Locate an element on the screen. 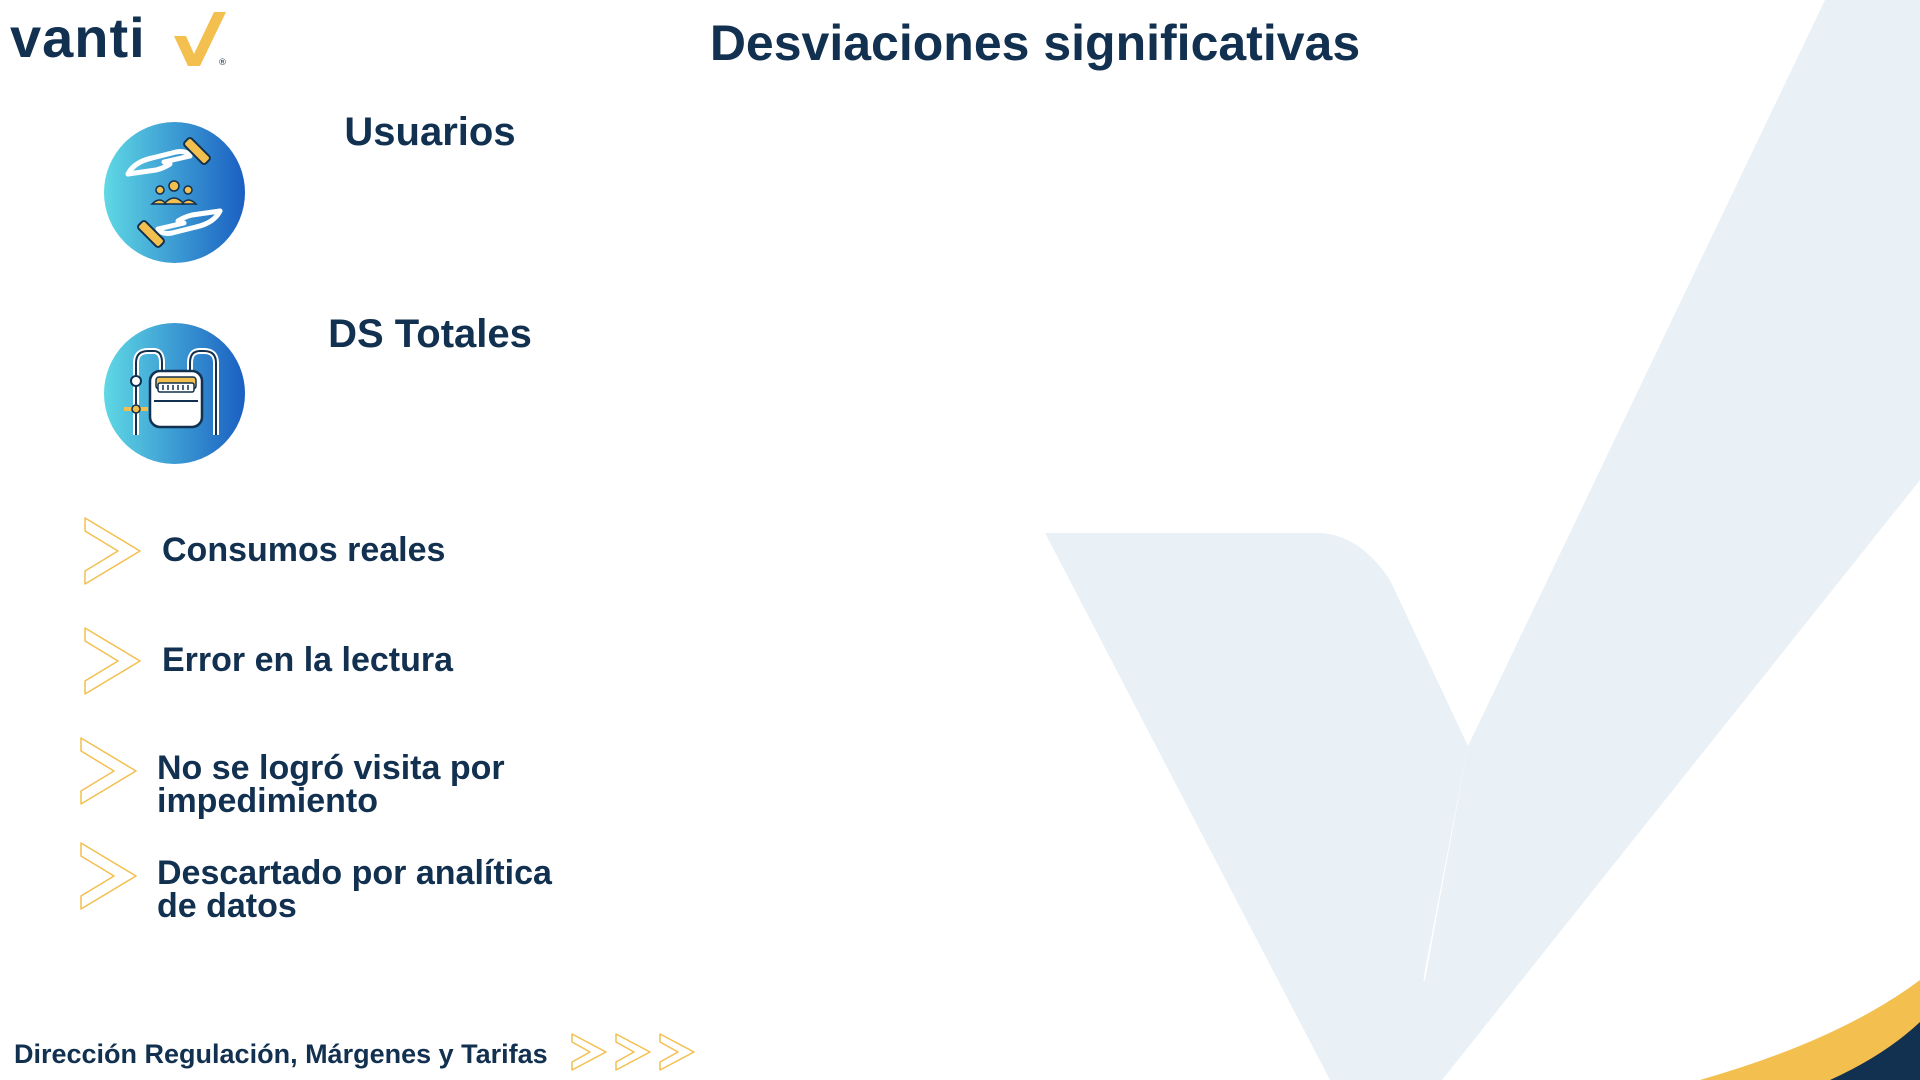 Image resolution: width=1920 pixels, height=1080 pixels. logo-text: vanti is located at coordinates (78, 37).